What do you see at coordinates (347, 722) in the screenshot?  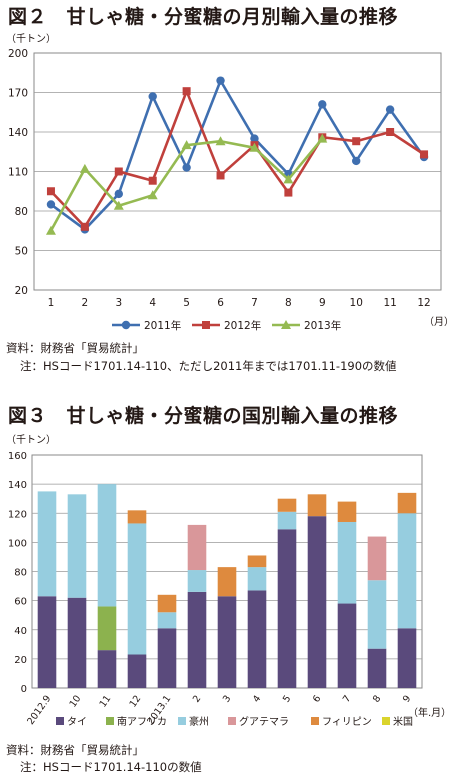 I see `legend-label: フィリピン` at bounding box center [347, 722].